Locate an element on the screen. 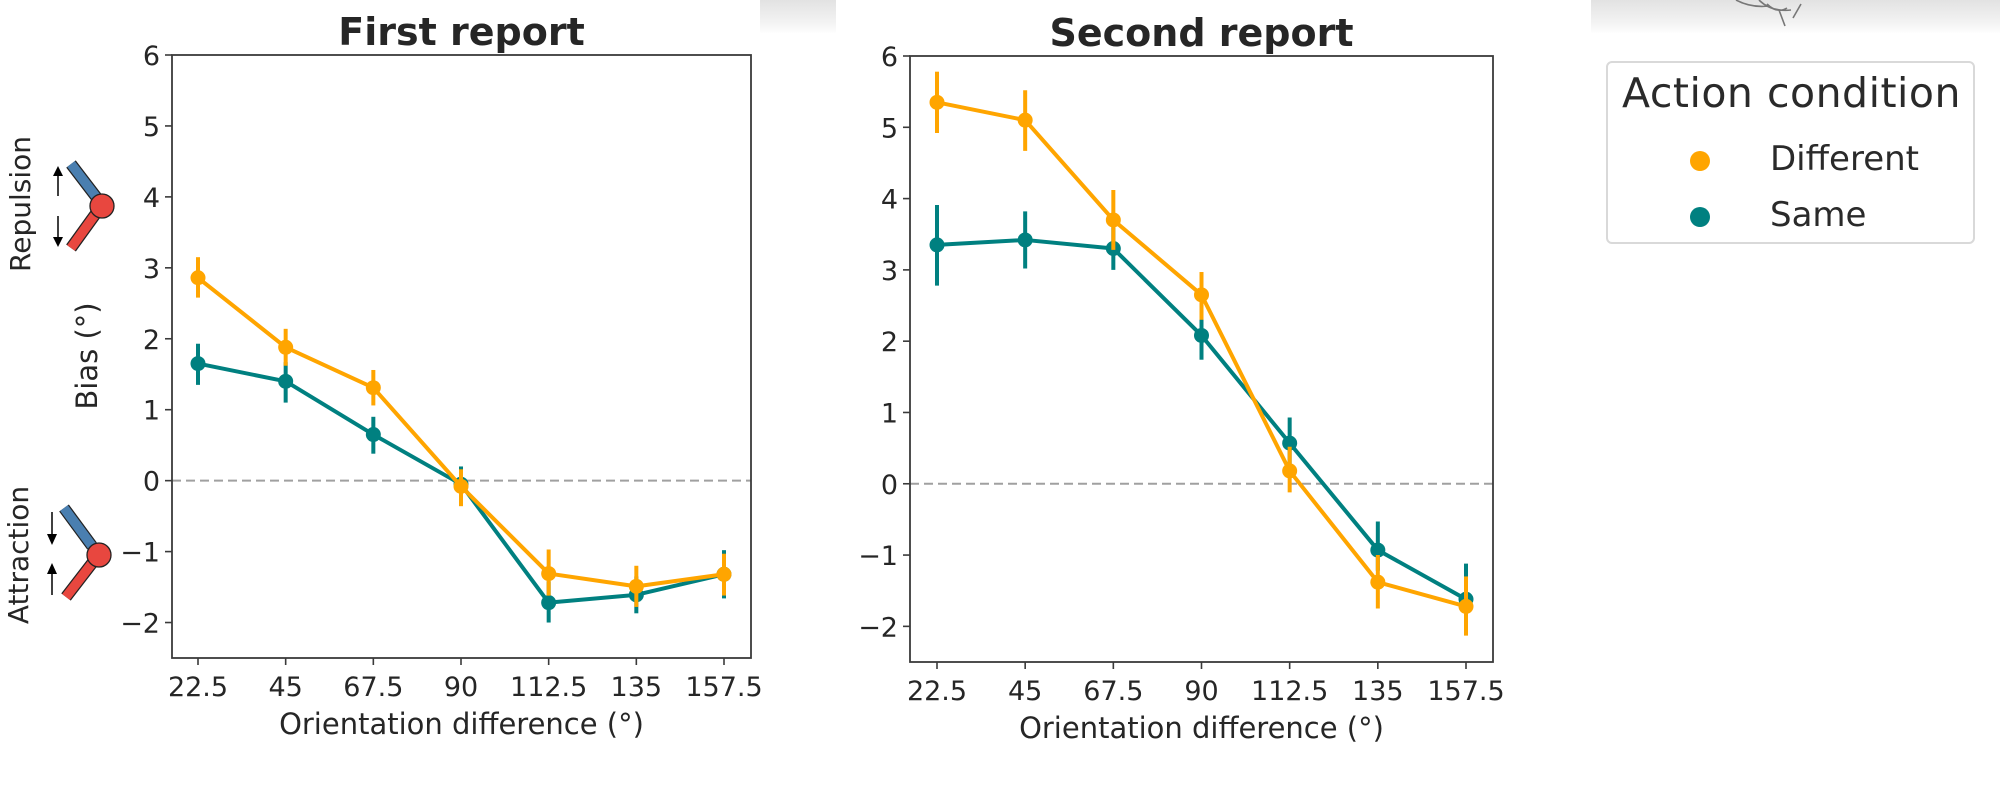  legend-marker-different is located at coordinates (1700, 161).